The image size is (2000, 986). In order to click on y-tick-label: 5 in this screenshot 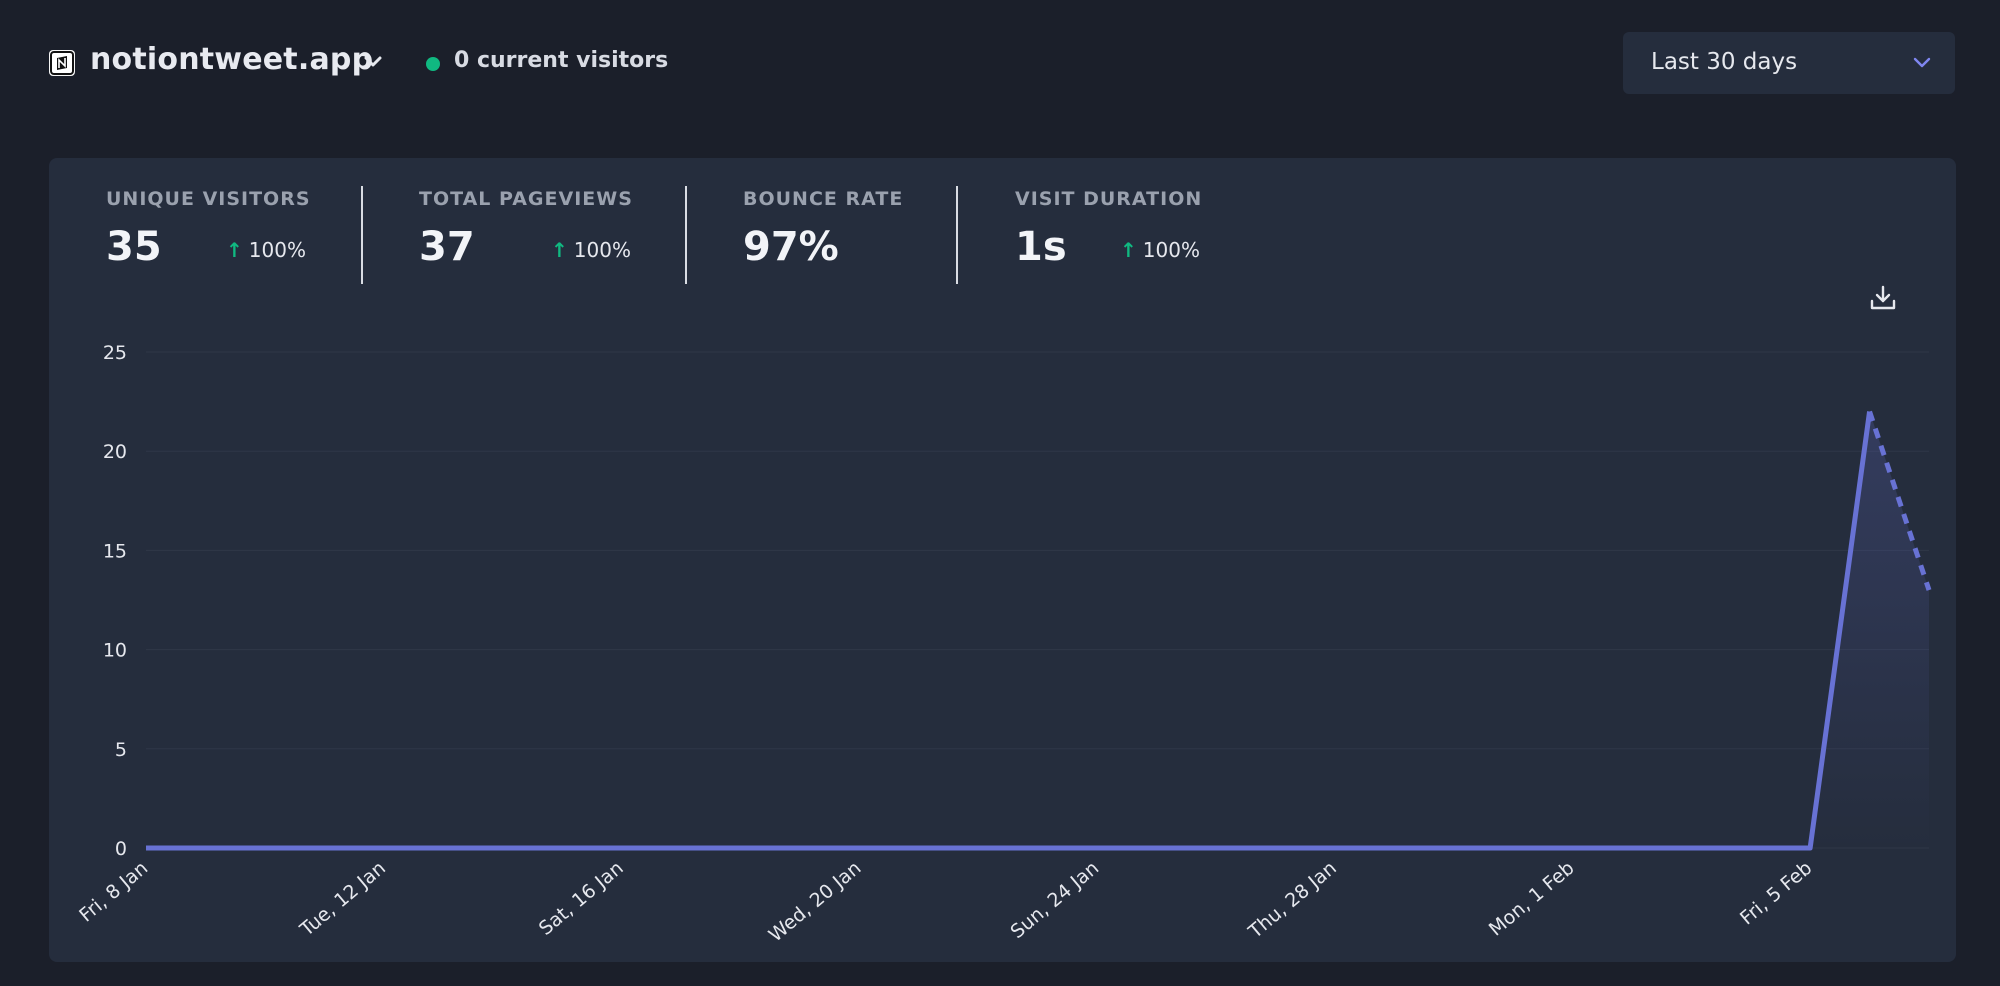, I will do `click(121, 750)`.